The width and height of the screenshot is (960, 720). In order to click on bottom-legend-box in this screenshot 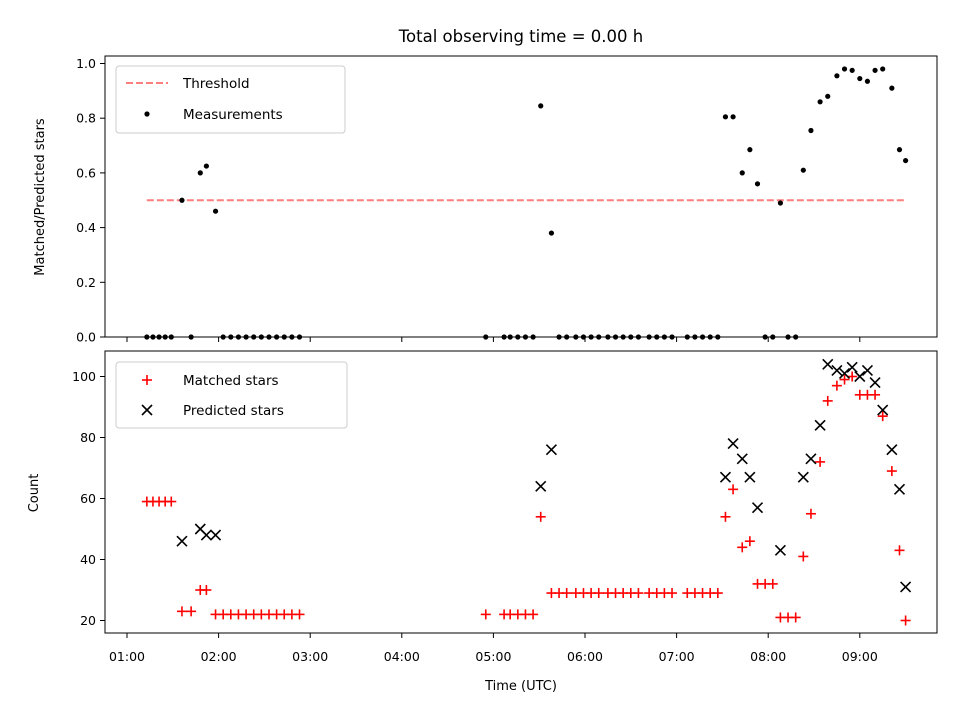, I will do `click(231, 395)`.